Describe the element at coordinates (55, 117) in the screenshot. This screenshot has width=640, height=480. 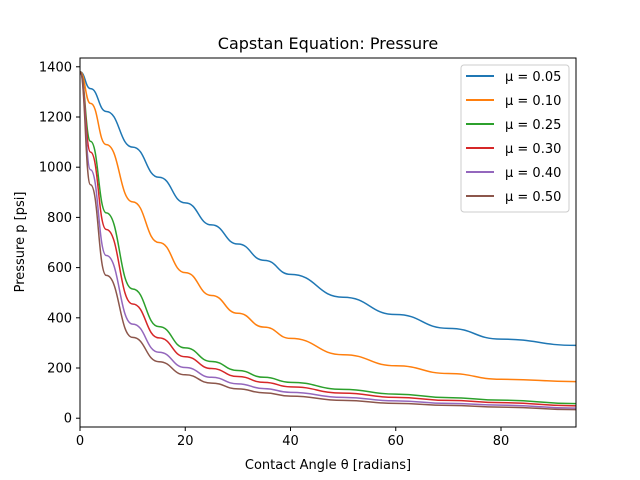
I see `y-tick-label: 1200` at that location.